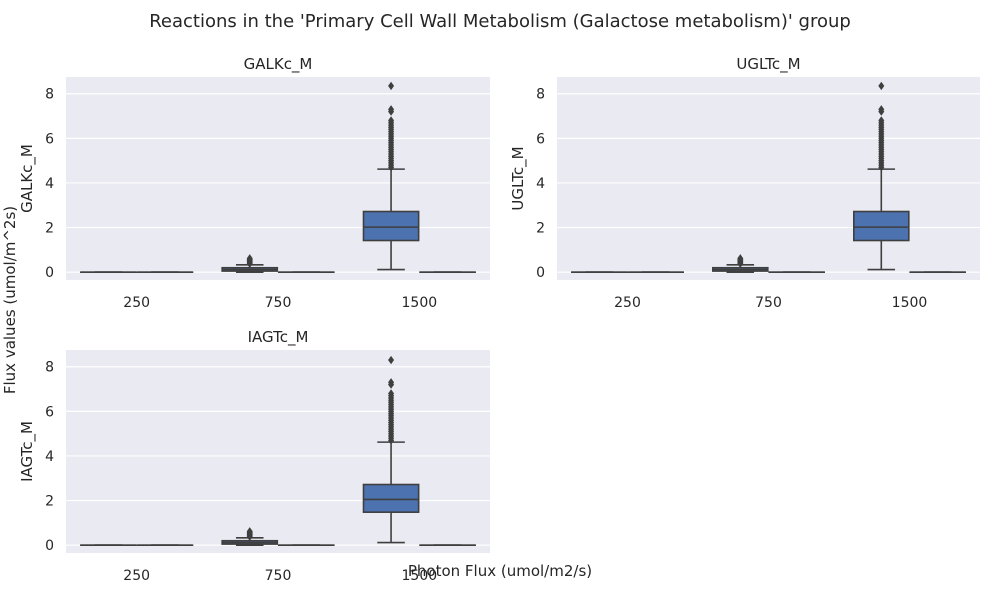  Describe the element at coordinates (10, 300) in the screenshot. I see `figure-y-label: Flux values (umol/m^2s)` at that location.